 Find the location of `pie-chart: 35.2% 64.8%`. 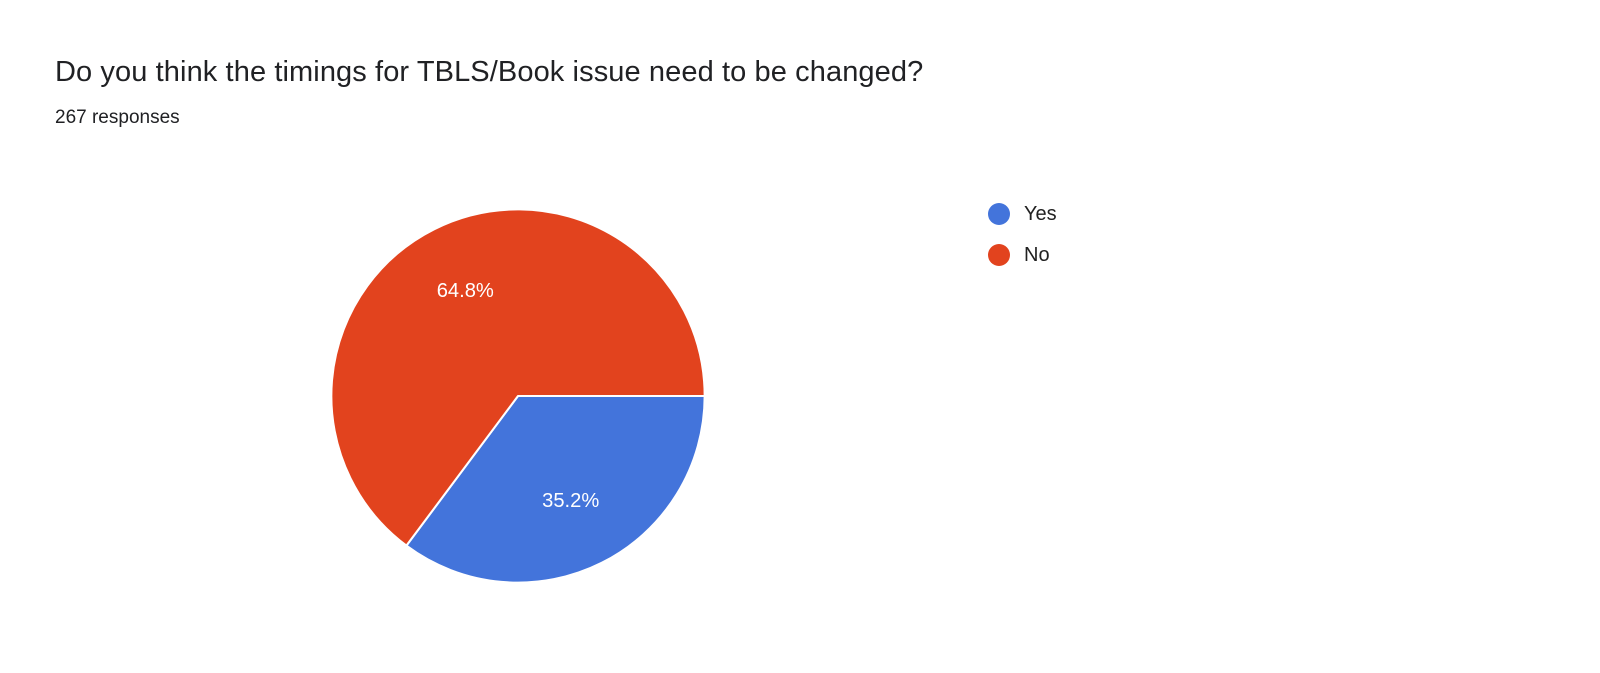

pie-chart: 35.2% 64.8% is located at coordinates (518, 396).